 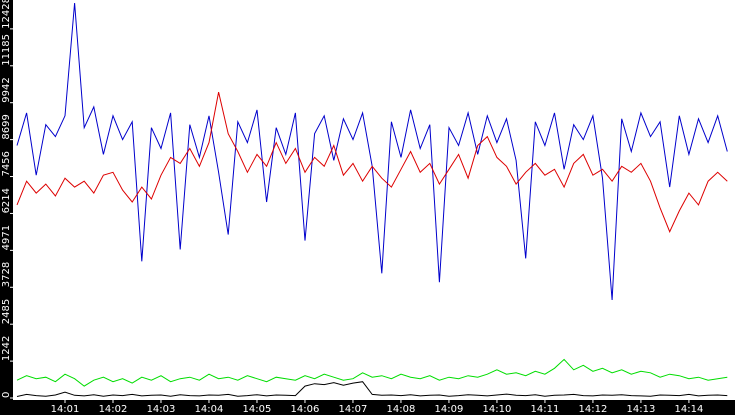 I want to click on x-tick-label: 14:05, so click(x=257, y=409).